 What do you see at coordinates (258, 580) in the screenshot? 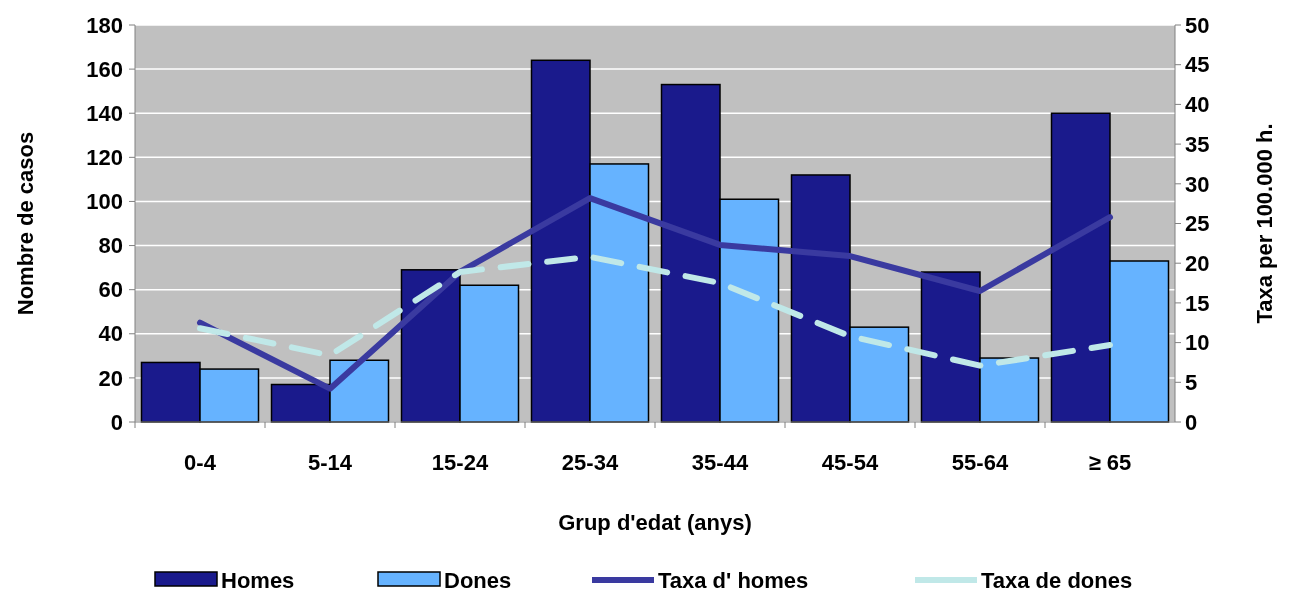
I see `legend-label: Homes` at bounding box center [258, 580].